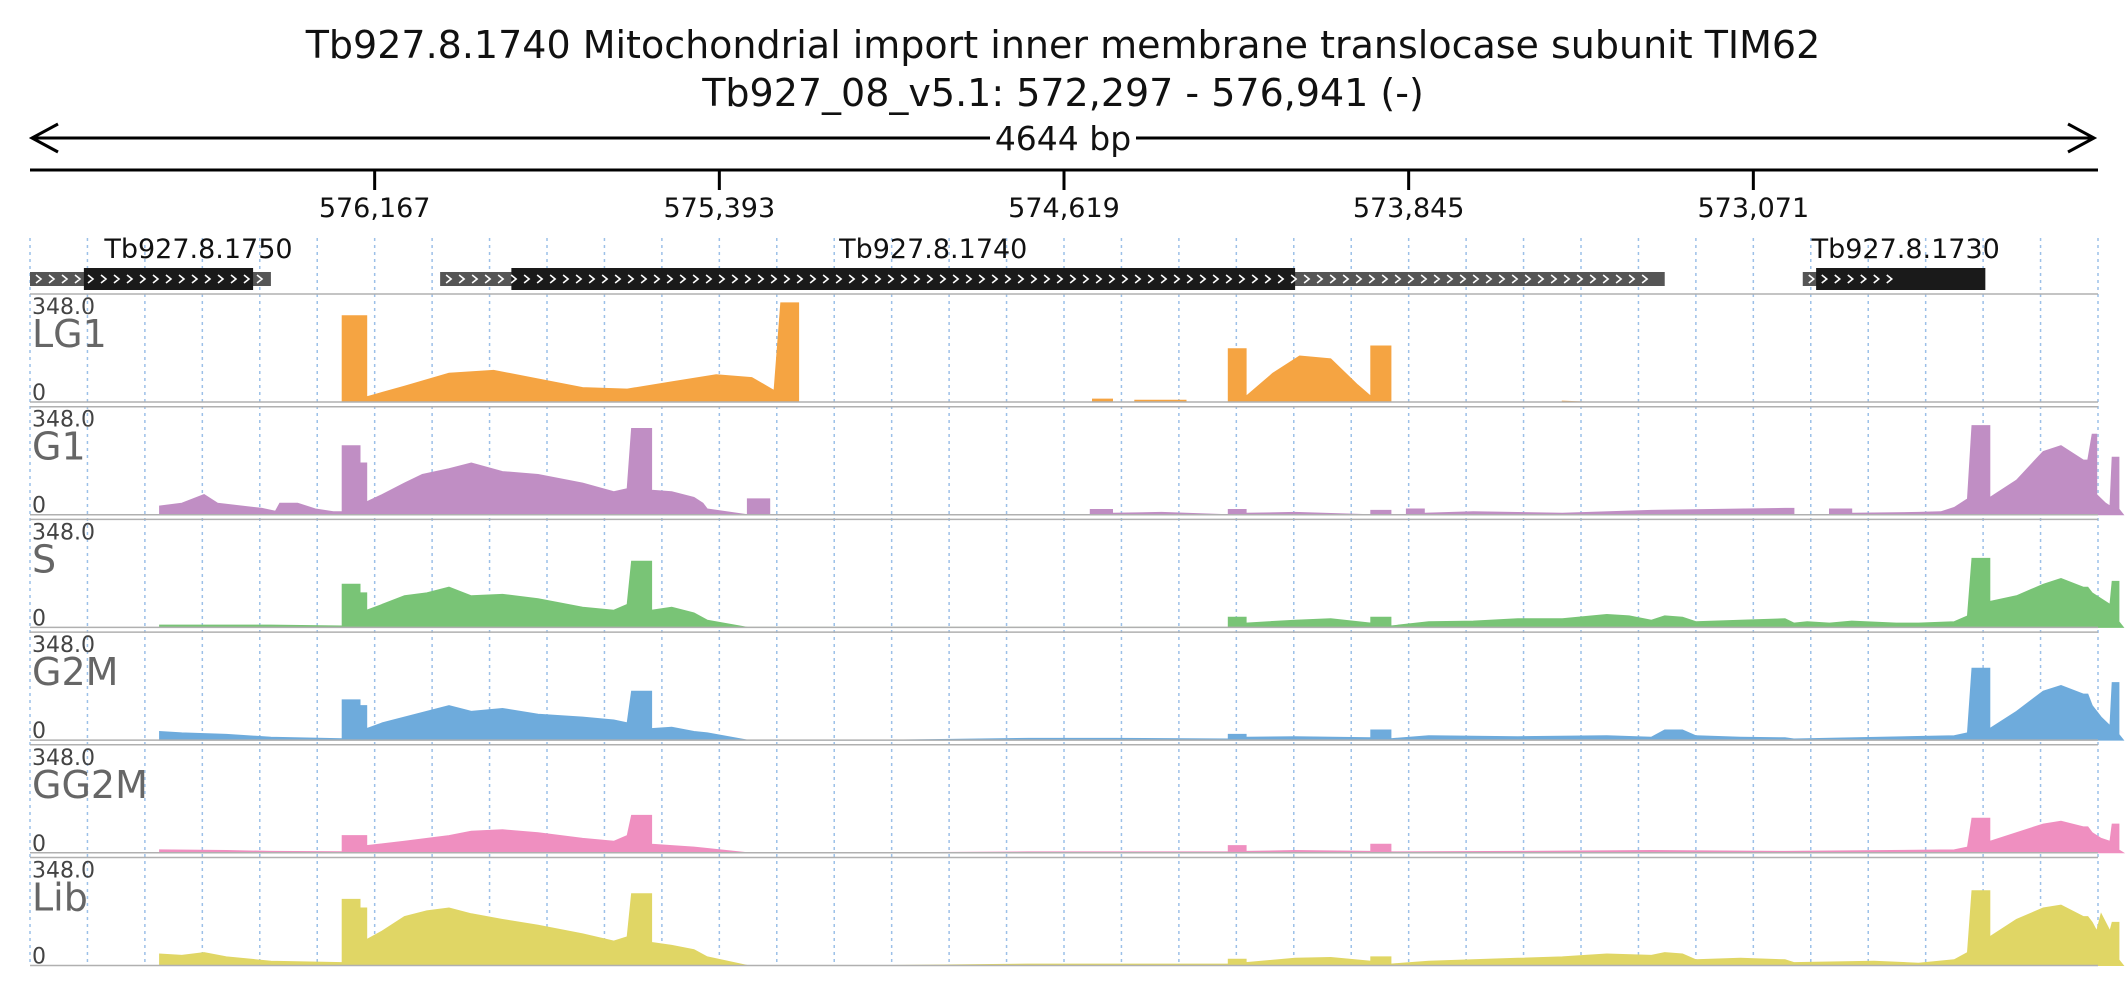  I want to click on gene-track: Tb927.8.1750 Tb927.8.1740 Tb927.8.1730, so click(1015, 262).